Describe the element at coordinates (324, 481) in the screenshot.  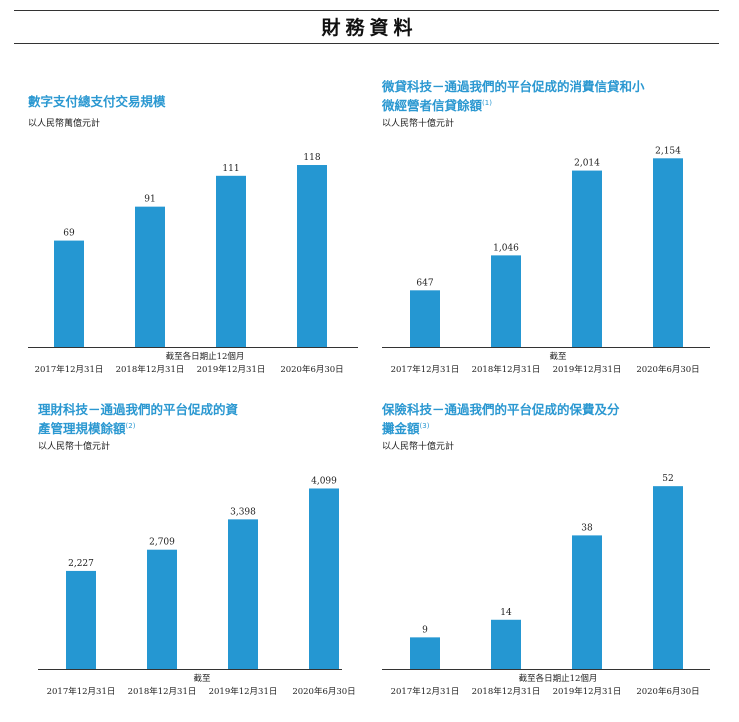
I see `data-label: 4,099` at that location.